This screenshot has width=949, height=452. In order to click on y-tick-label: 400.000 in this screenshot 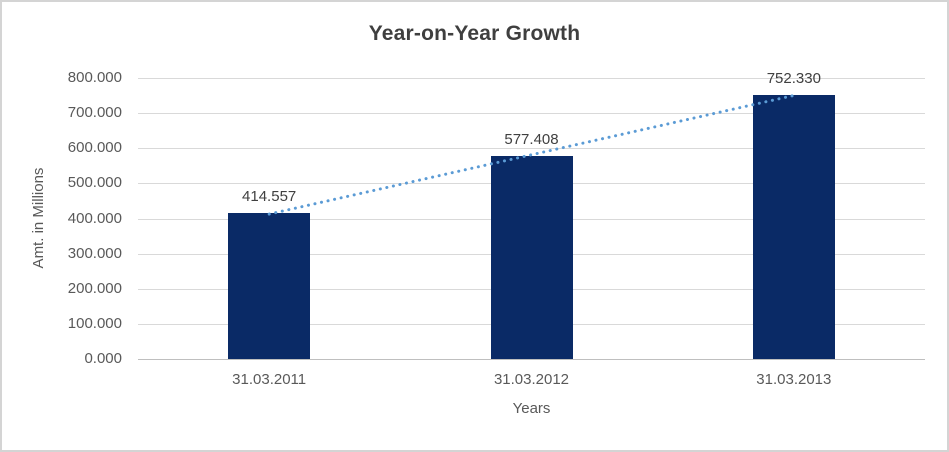, I will do `click(94, 218)`.